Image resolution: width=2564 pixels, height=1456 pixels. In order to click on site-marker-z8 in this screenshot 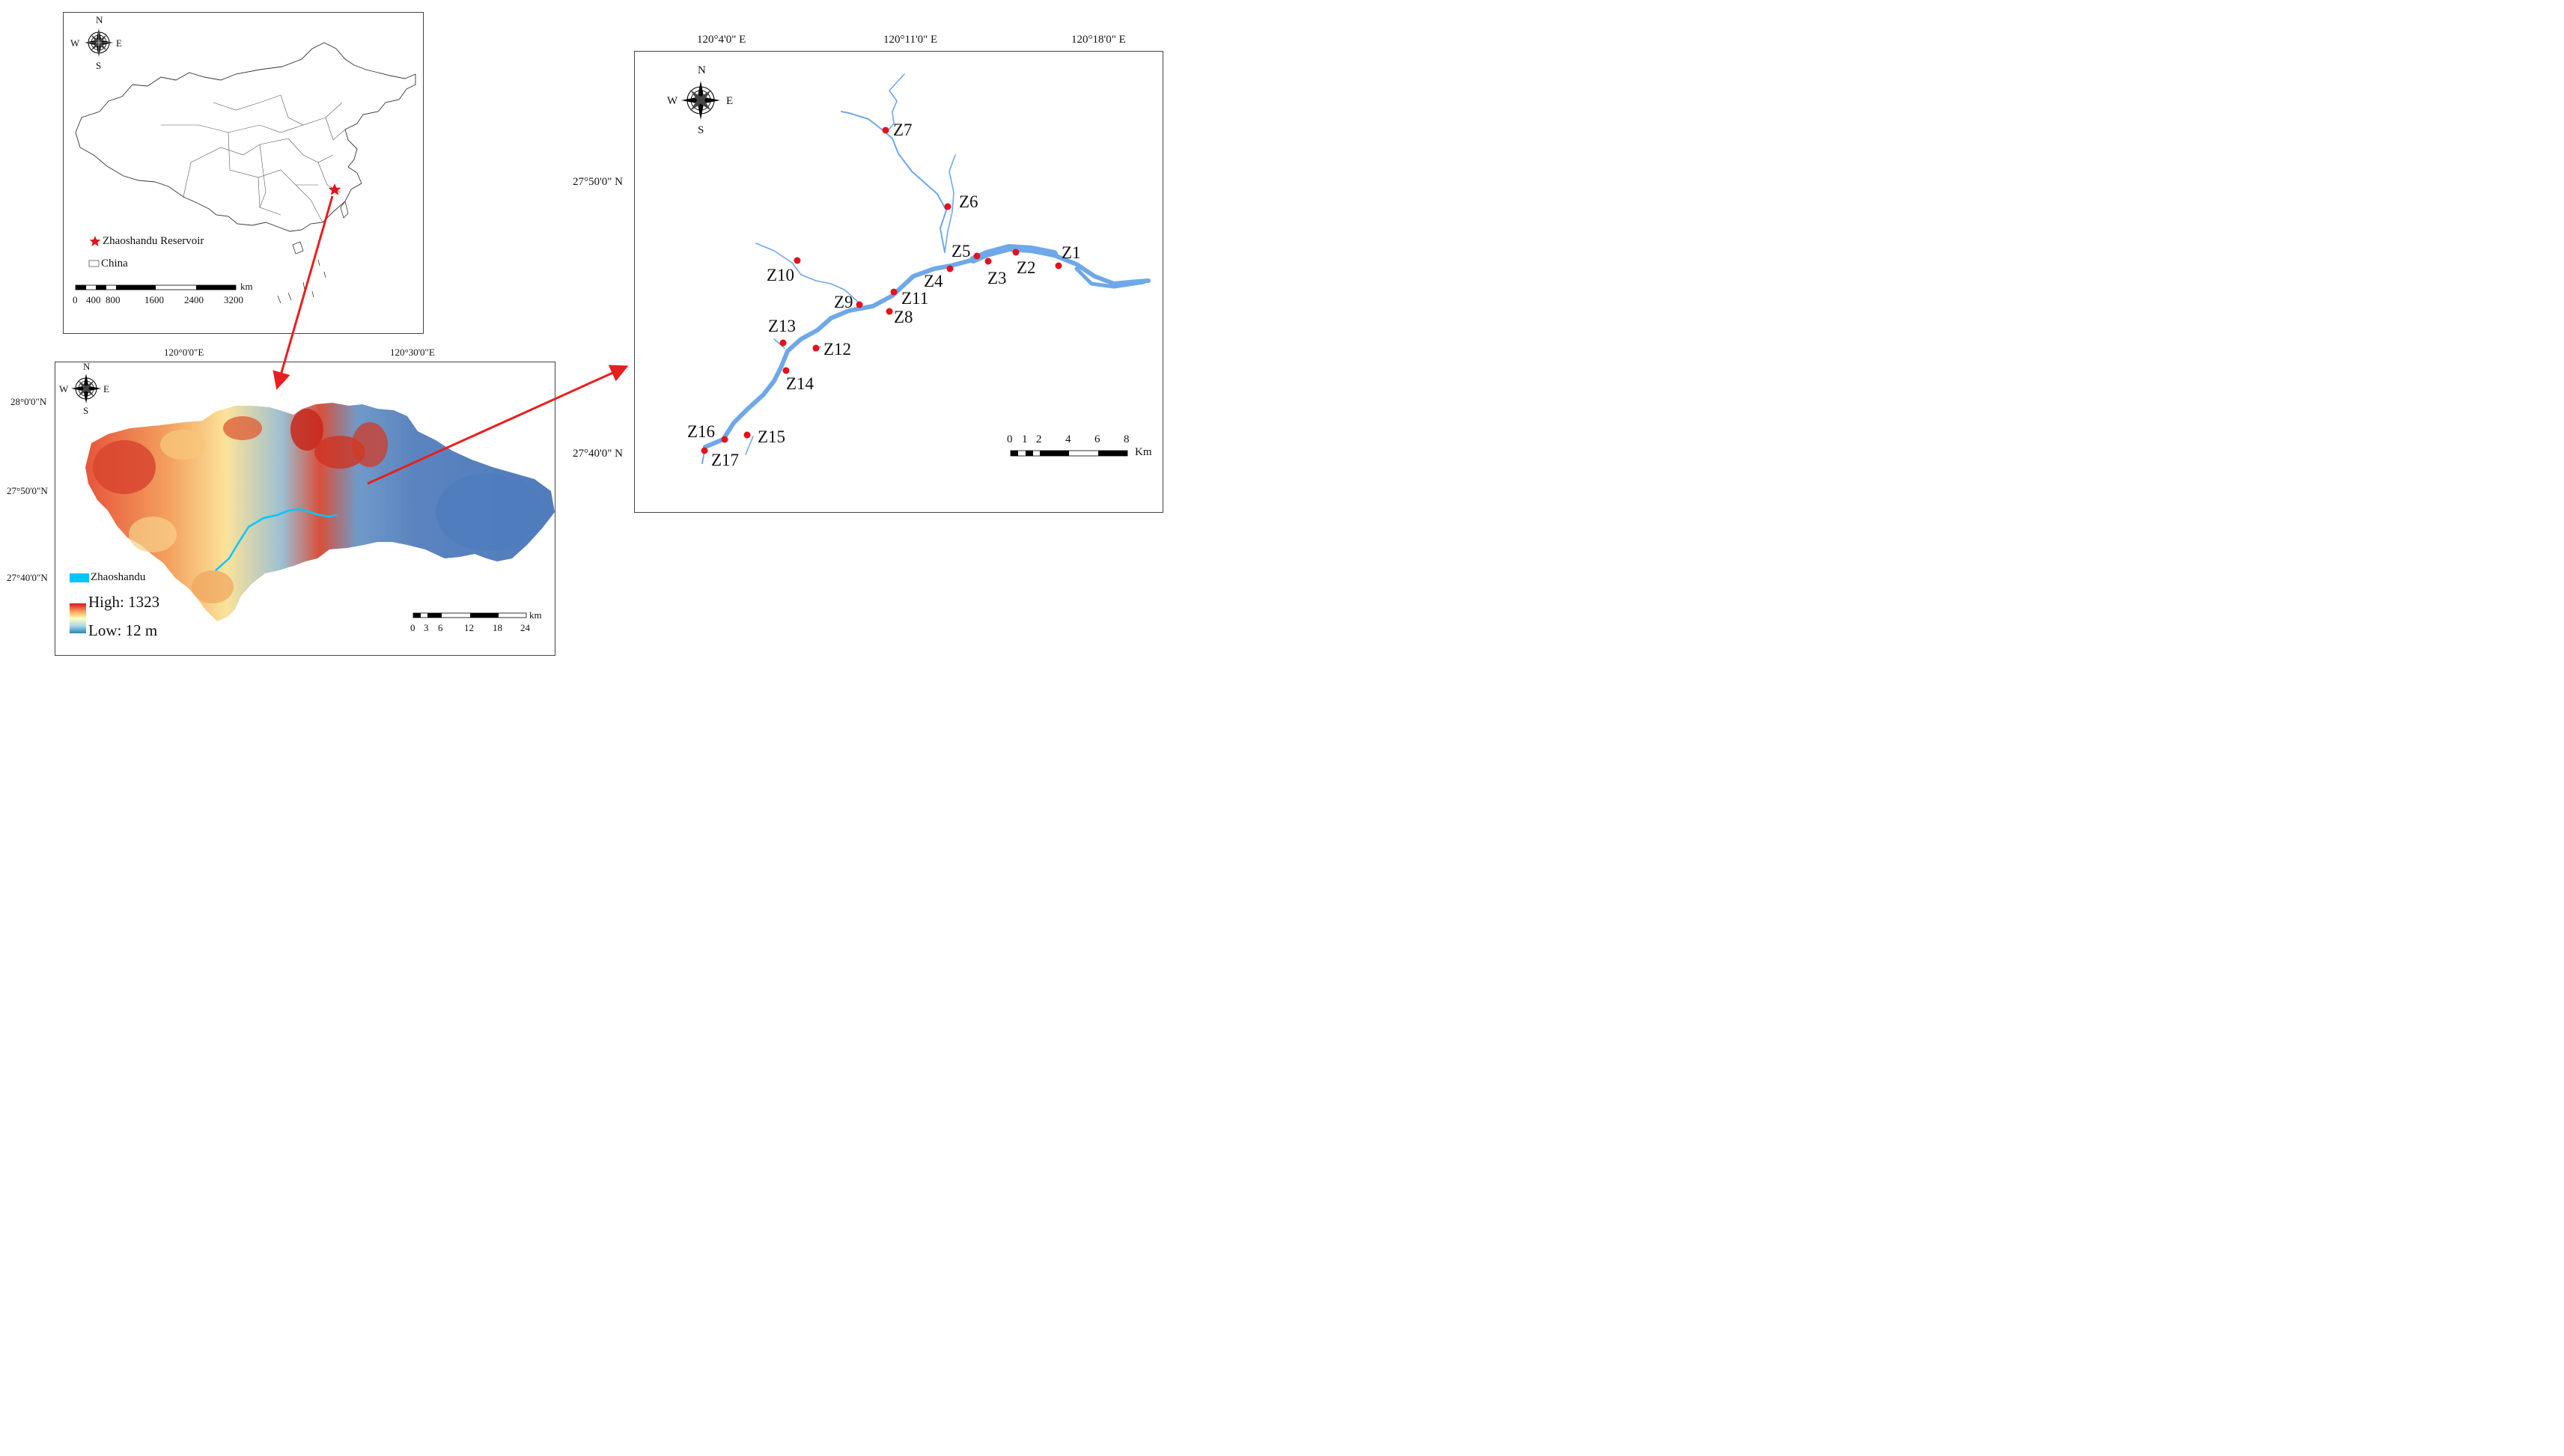, I will do `click(889, 311)`.